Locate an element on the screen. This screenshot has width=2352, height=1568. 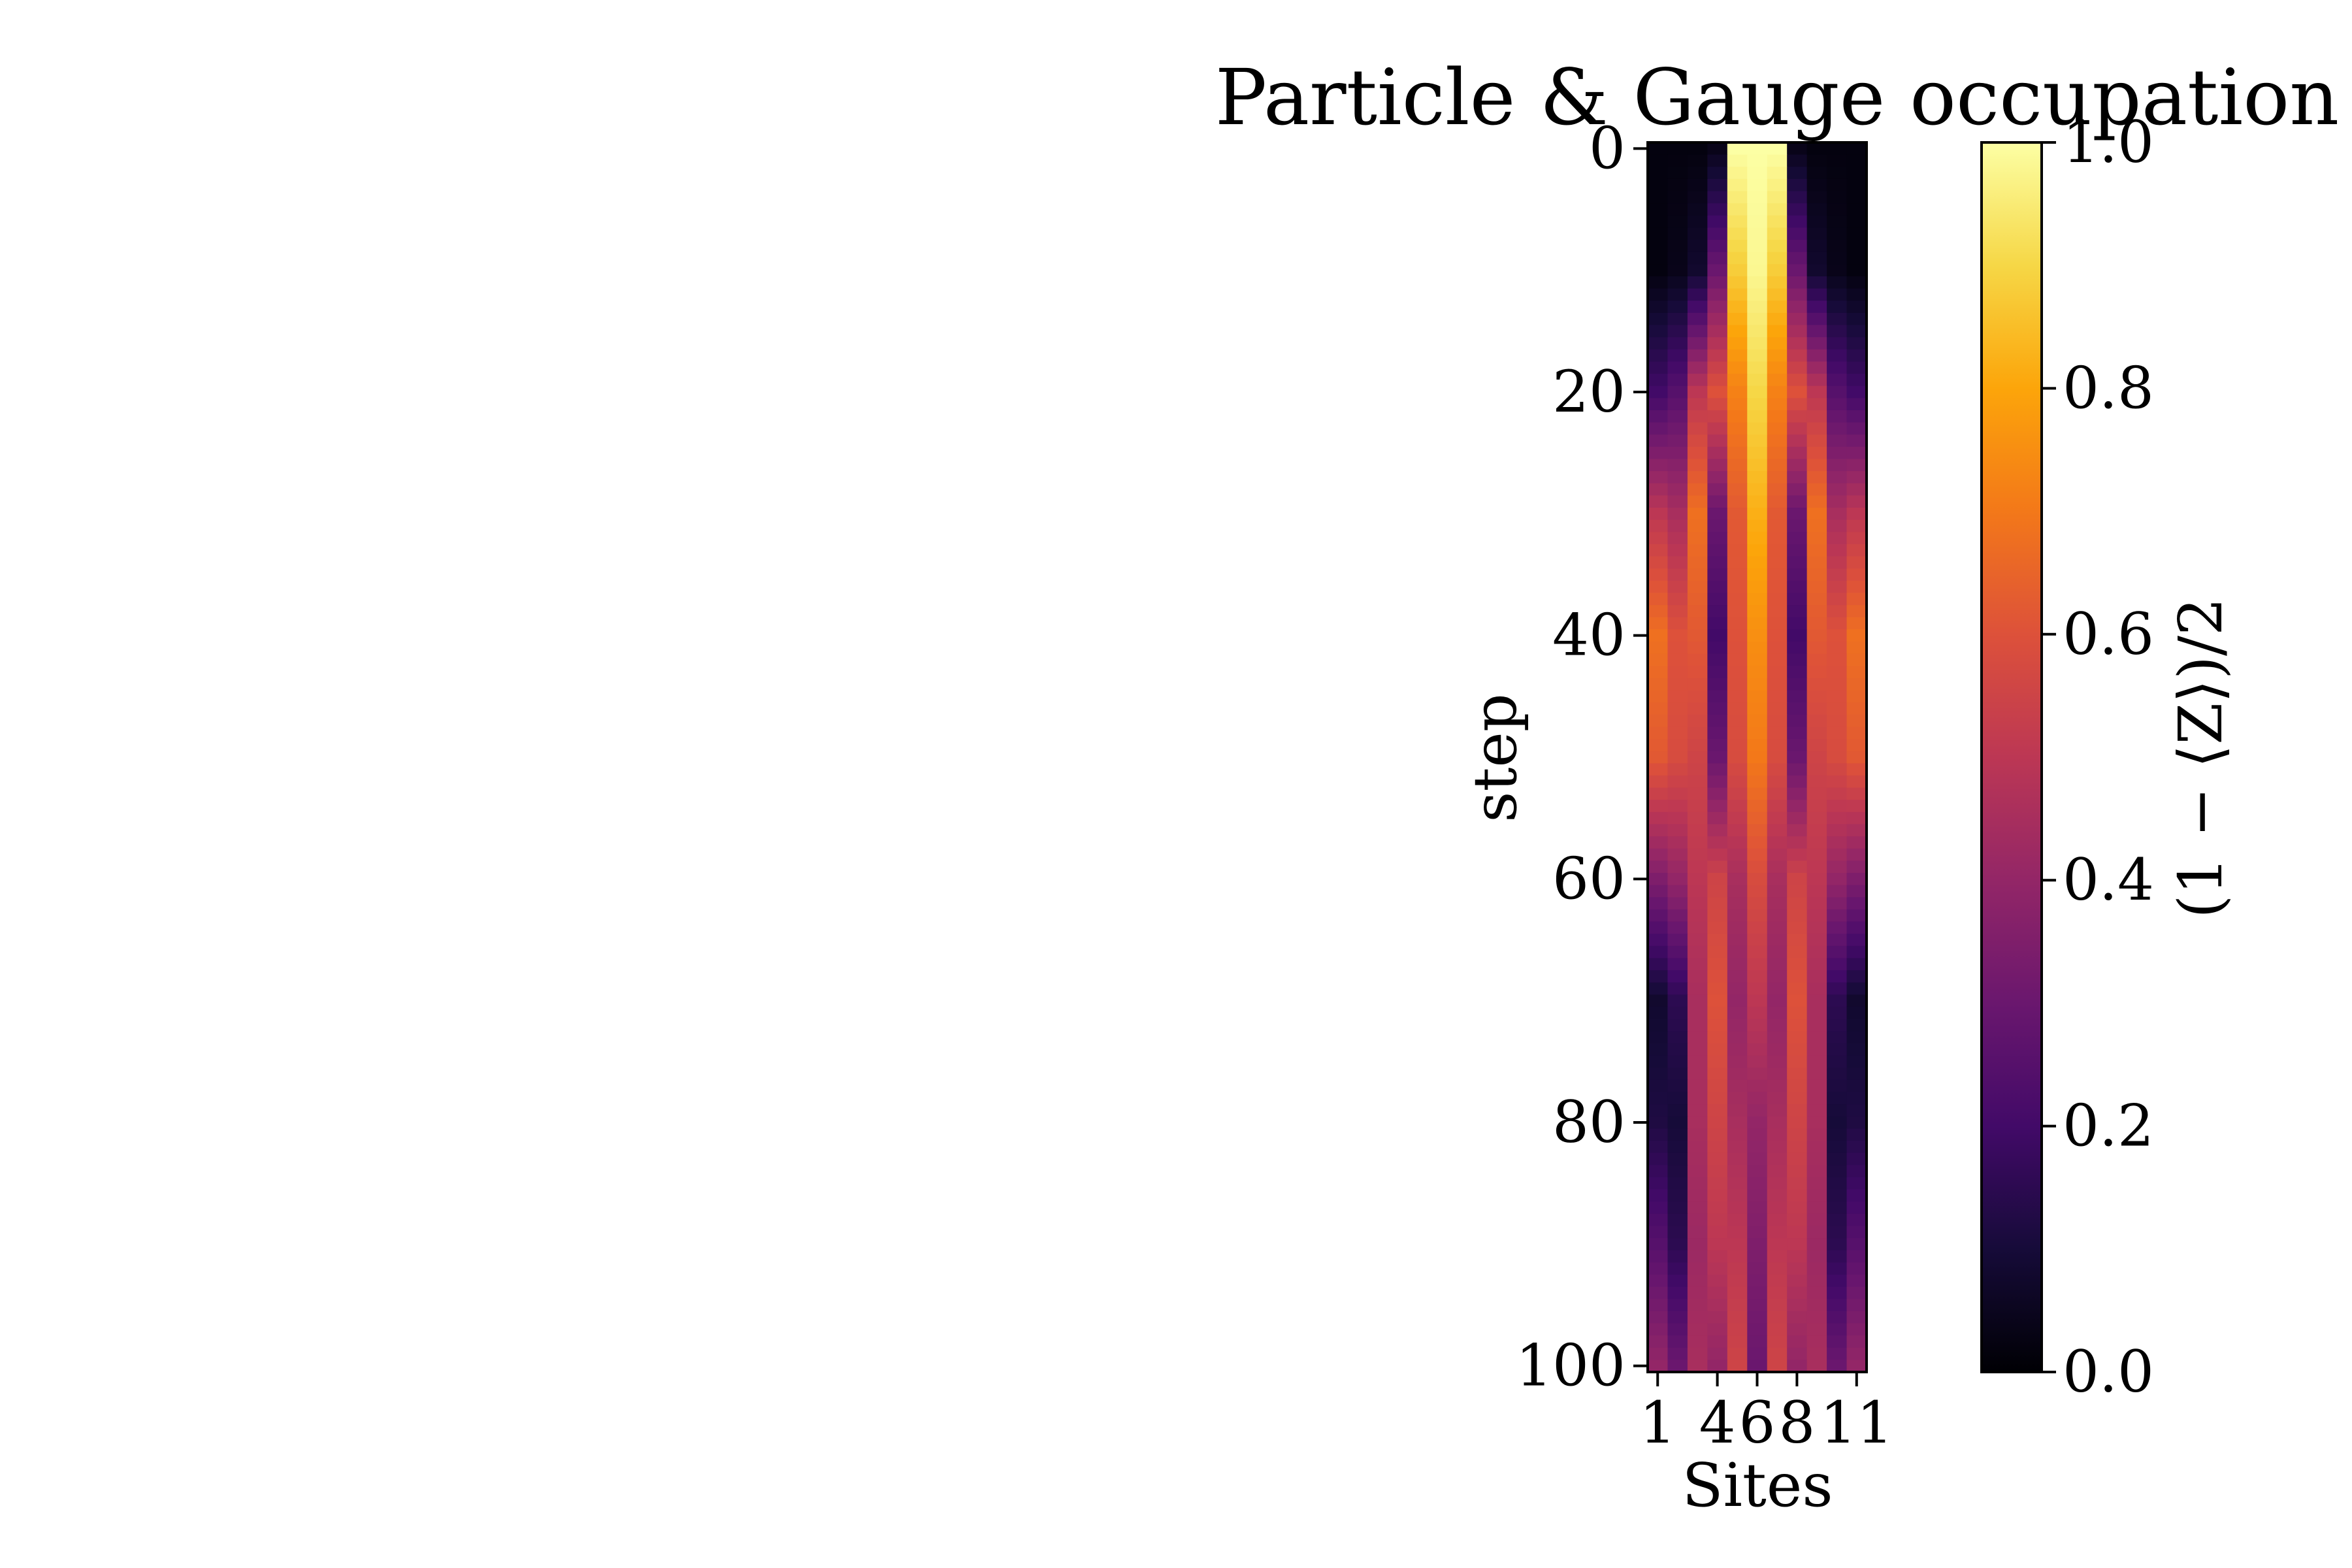
colorbar-tick-label: 0.8 is located at coordinates (2108, 387).